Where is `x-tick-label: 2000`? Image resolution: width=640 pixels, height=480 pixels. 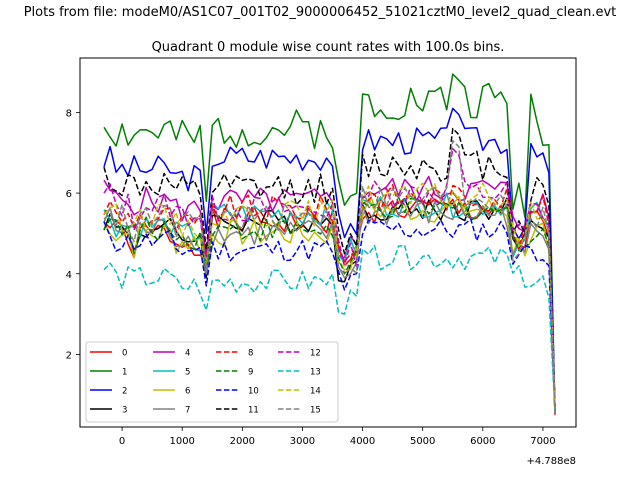
x-tick-label: 2000 is located at coordinates (242, 441).